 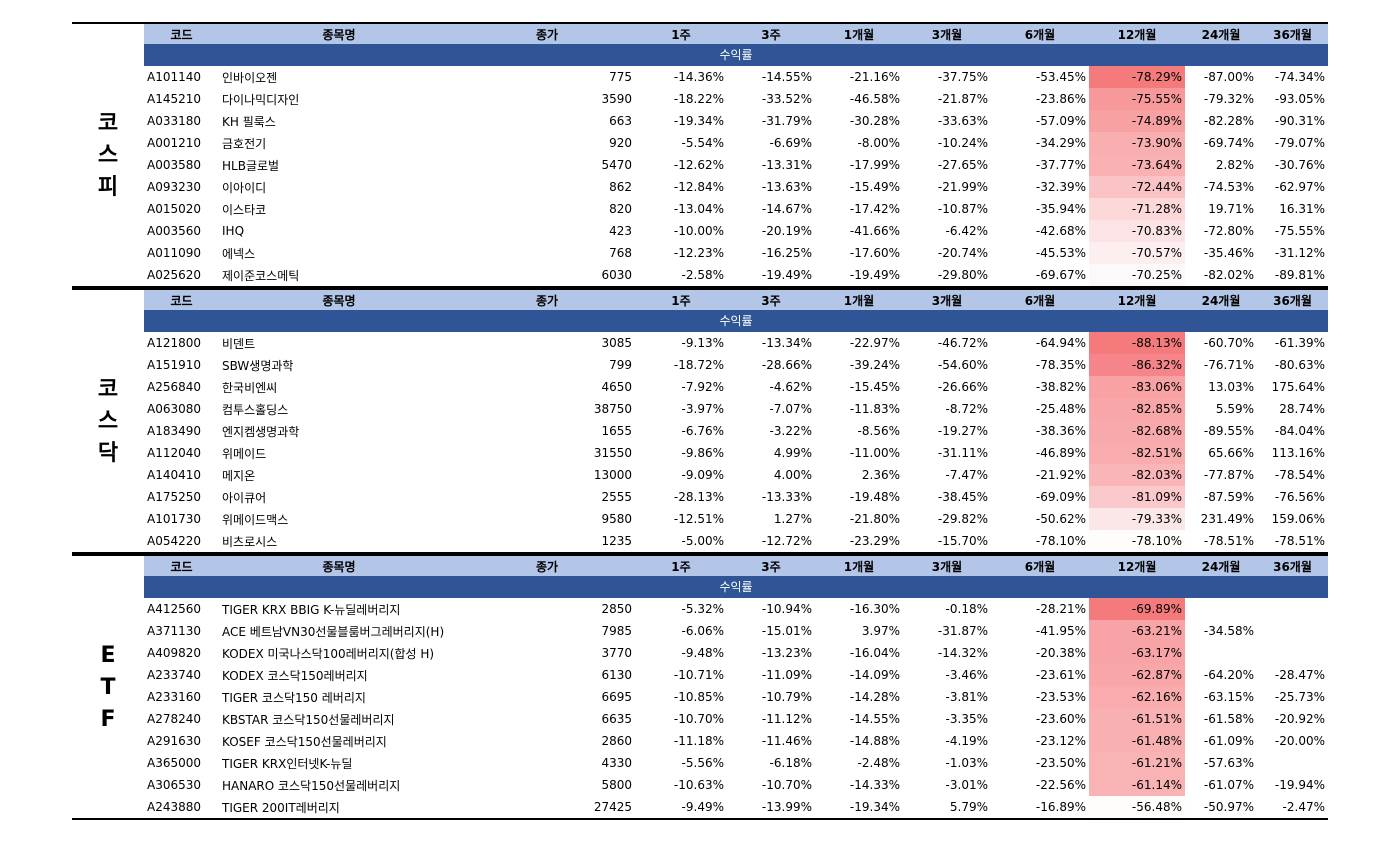 I want to click on cell-3m: -38.45%, so click(x=962, y=497).